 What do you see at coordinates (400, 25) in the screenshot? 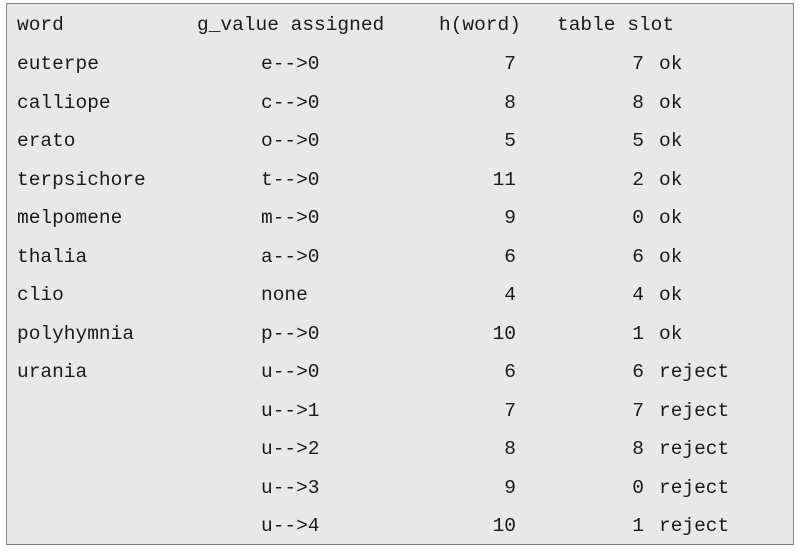
I see `table-header-row: word g_value assigned h(word) table slot` at bounding box center [400, 25].